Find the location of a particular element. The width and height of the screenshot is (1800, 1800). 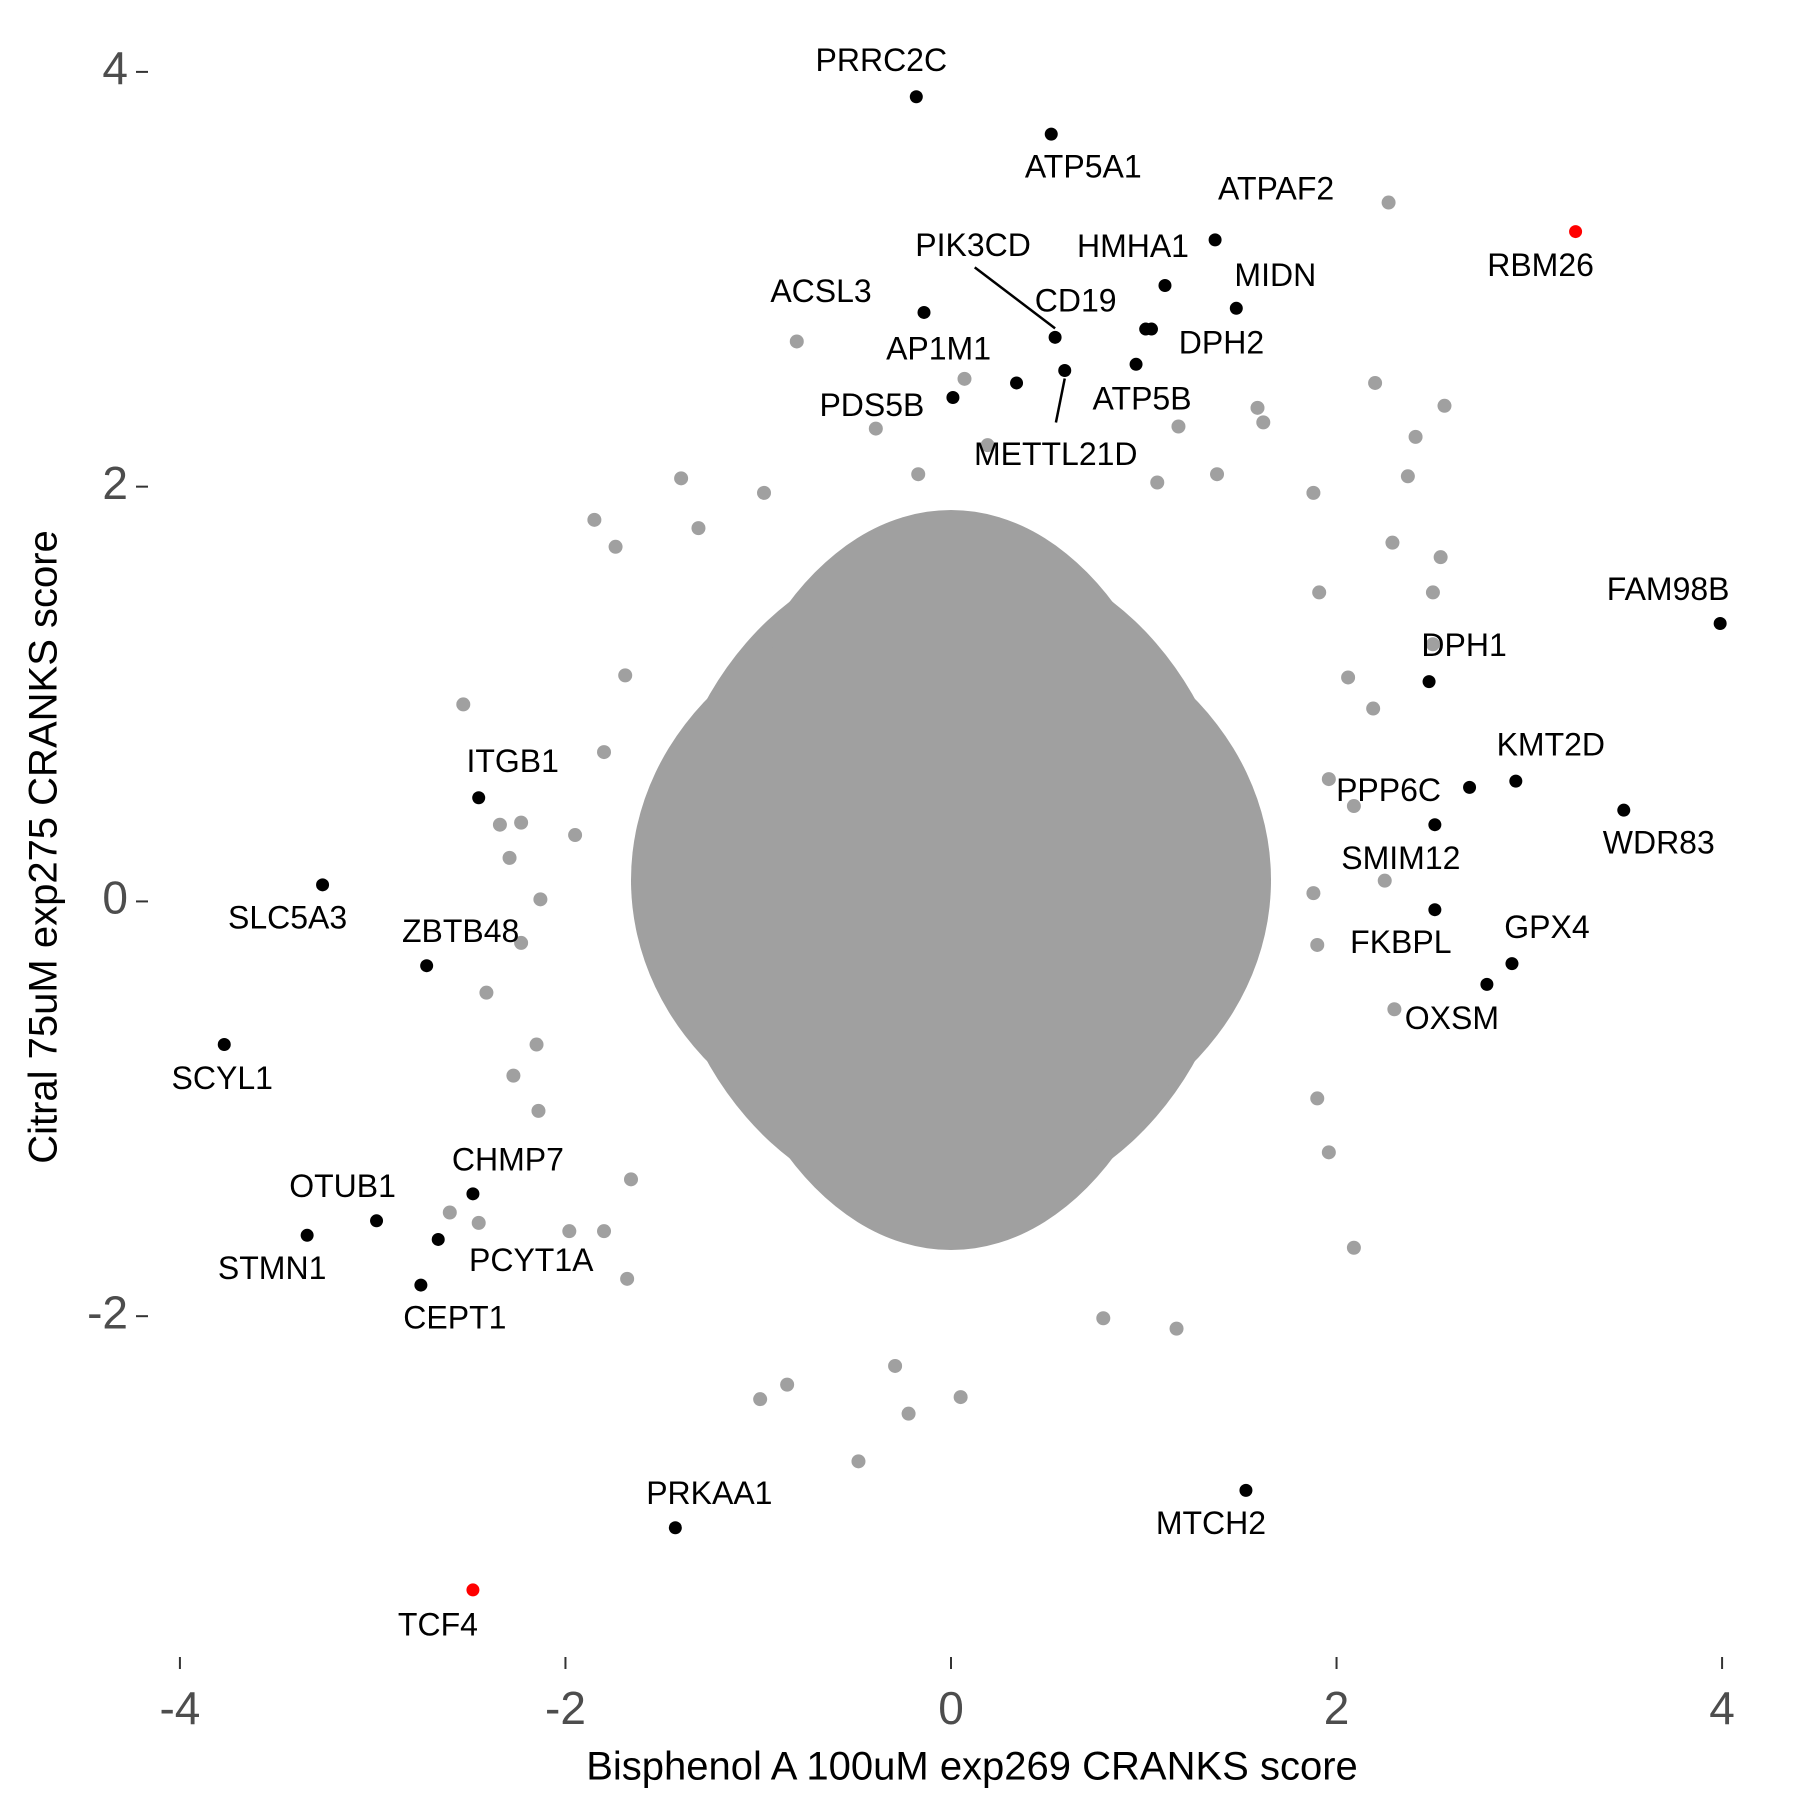

y-tick-label: 0 is located at coordinates (115, 898).